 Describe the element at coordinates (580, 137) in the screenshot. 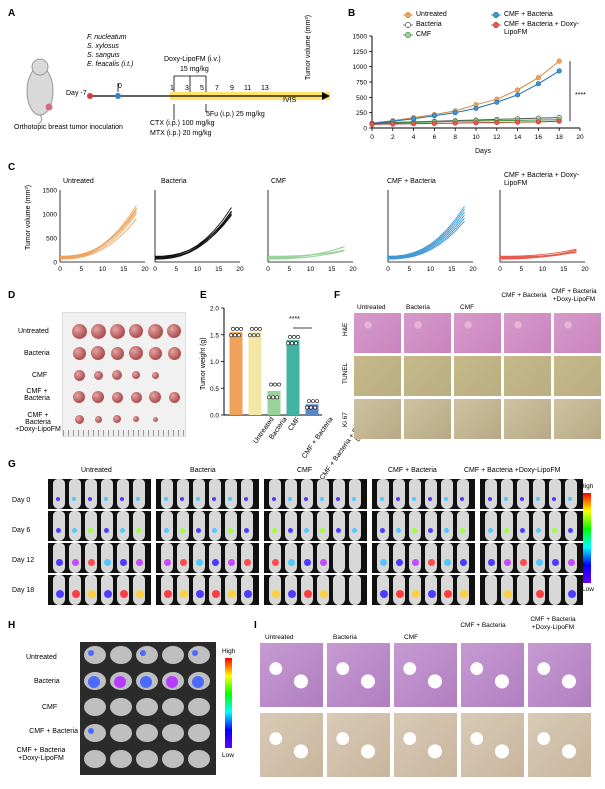

I see `b-xtick-label: 20` at that location.